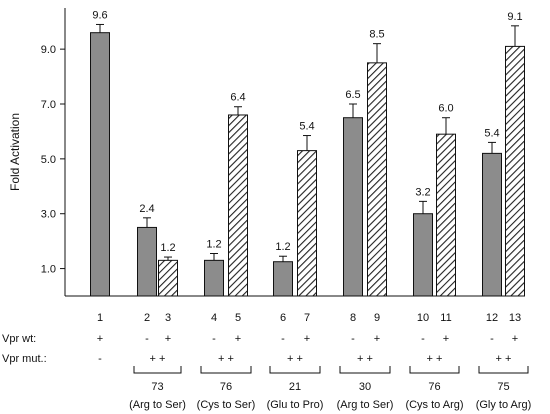  I want to click on data-label: 6.4, so click(237, 98).